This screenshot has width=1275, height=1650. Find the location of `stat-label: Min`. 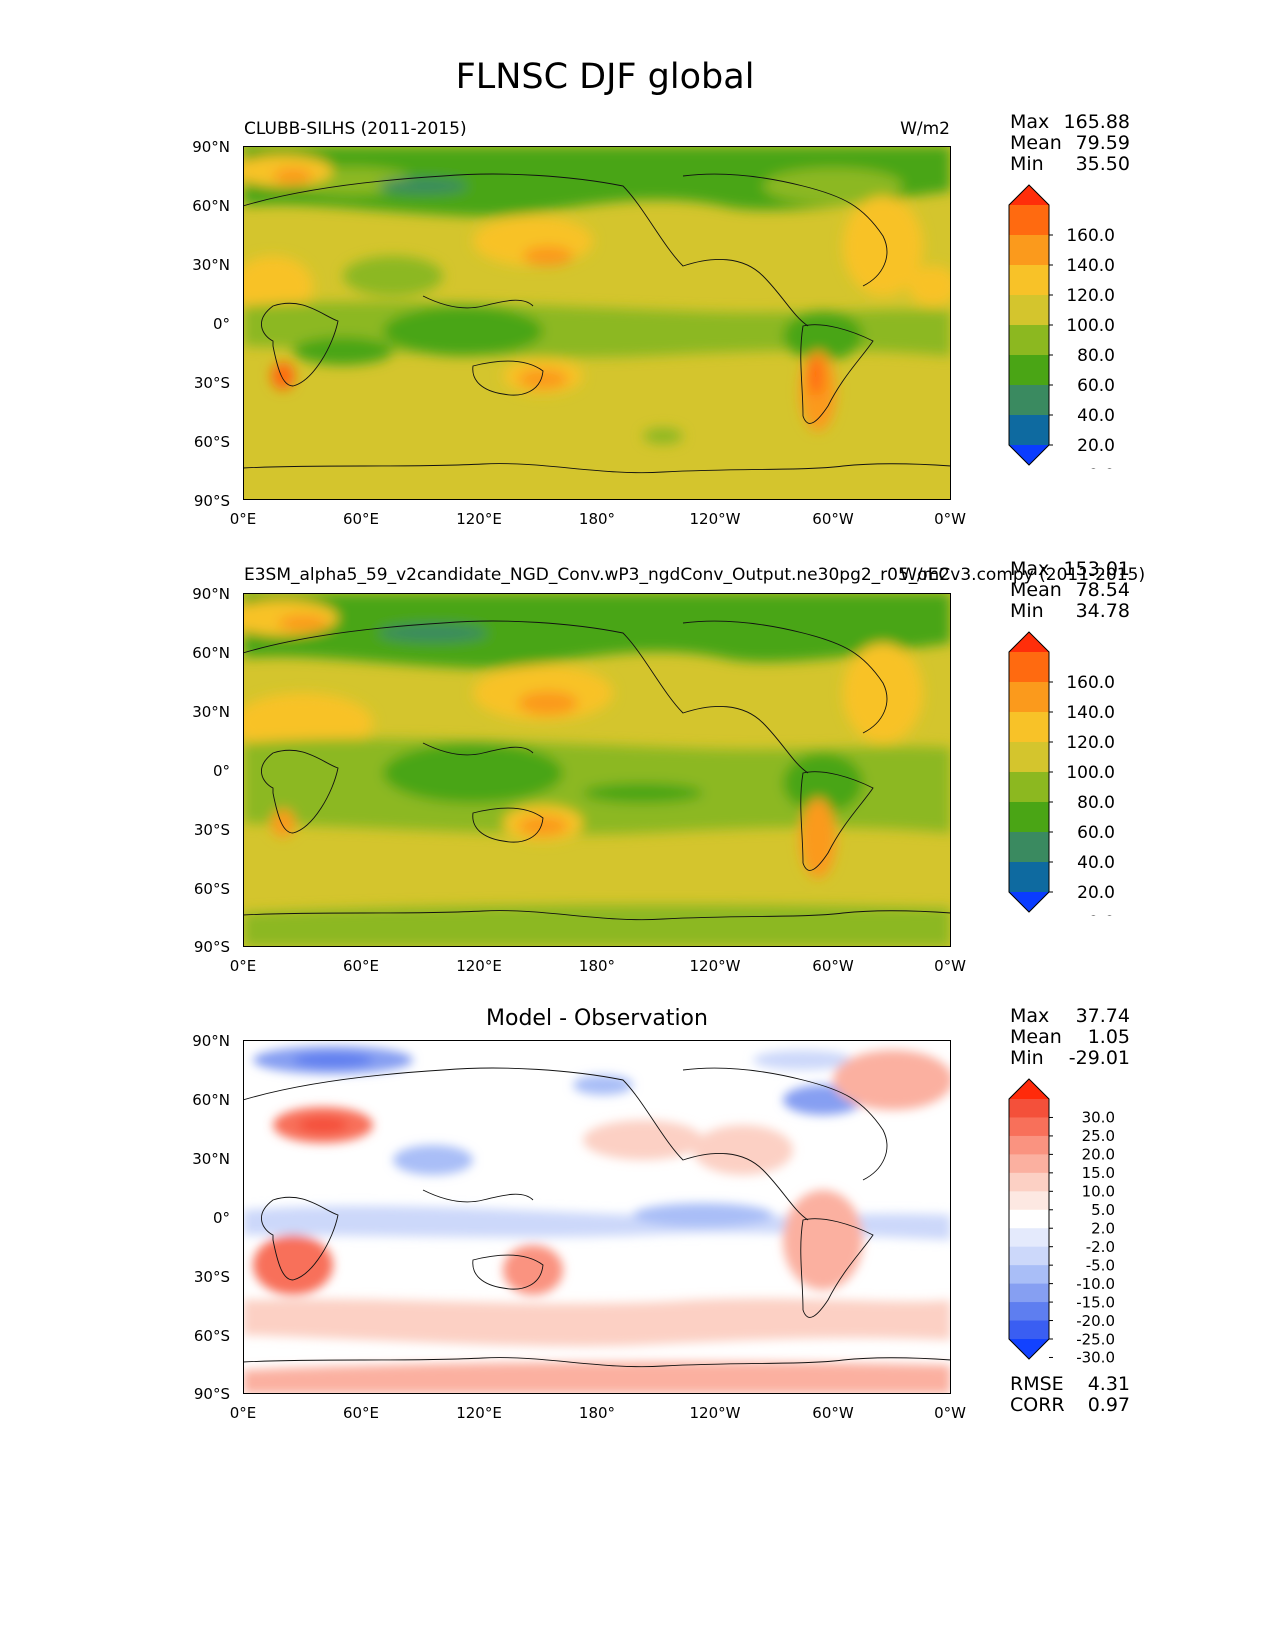

stat-label: Min is located at coordinates (1027, 1058).